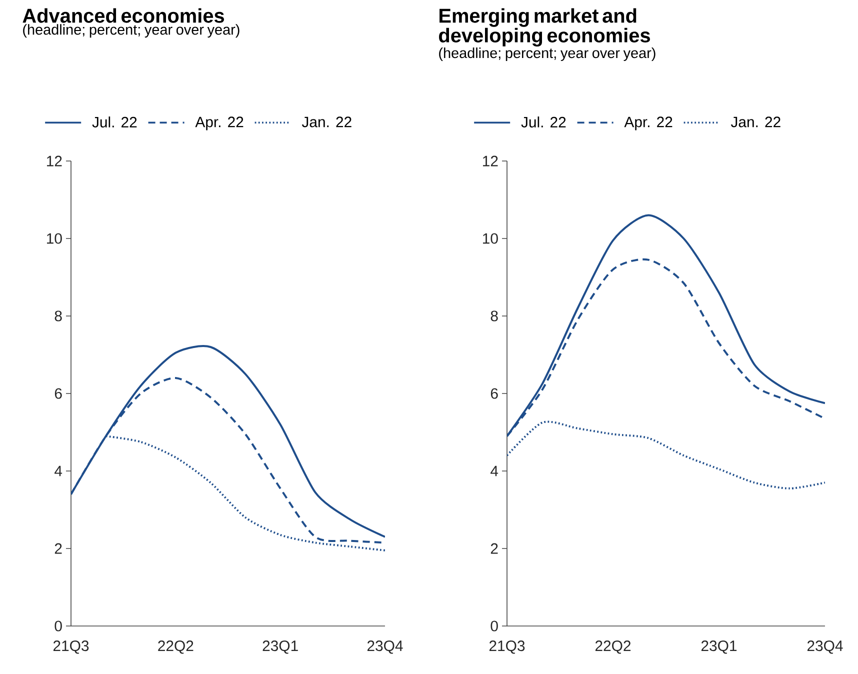 Image resolution: width=858 pixels, height=674 pixels. What do you see at coordinates (544, 27) in the screenshot?
I see `chart-title: Emerging market and developing economies` at bounding box center [544, 27].